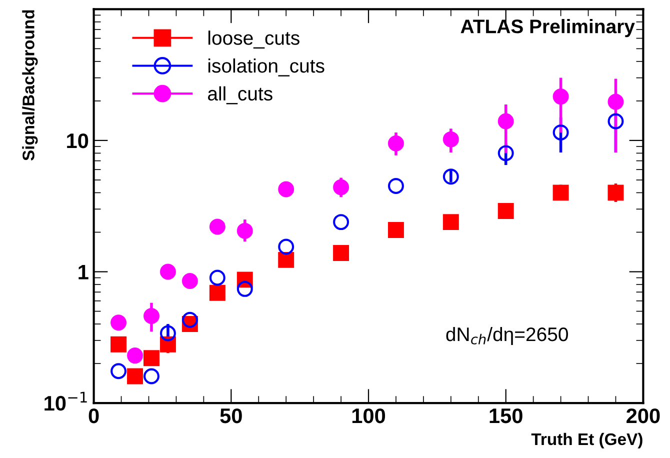 This screenshot has width=670, height=458. I want to click on x-tick-label: 50, so click(231, 416).